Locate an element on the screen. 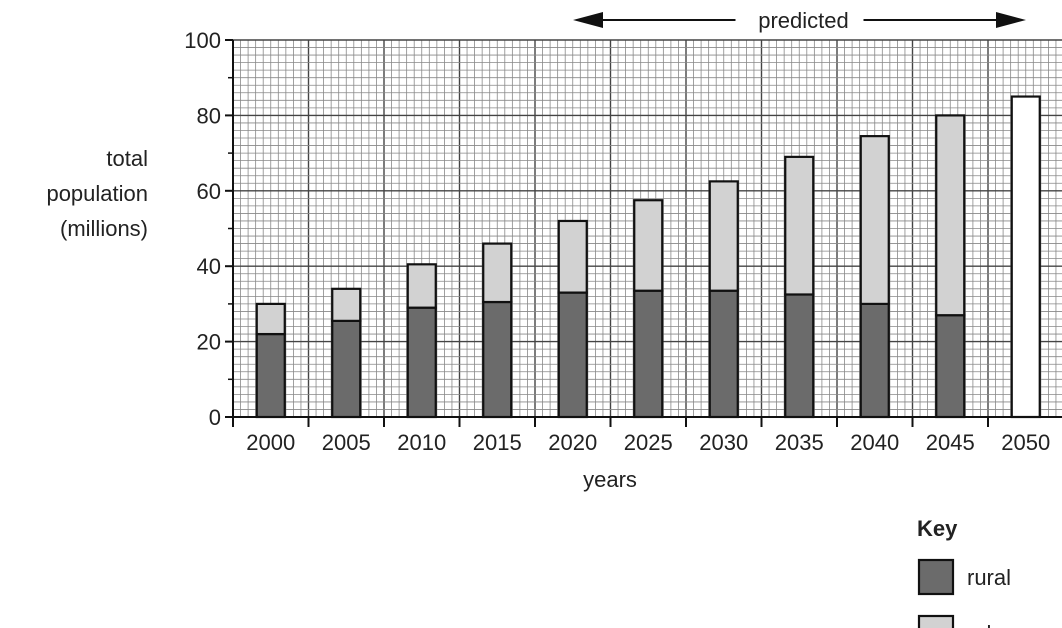 Image resolution: width=1062 pixels, height=628 pixels. bar-urban-2025 is located at coordinates (648, 245).